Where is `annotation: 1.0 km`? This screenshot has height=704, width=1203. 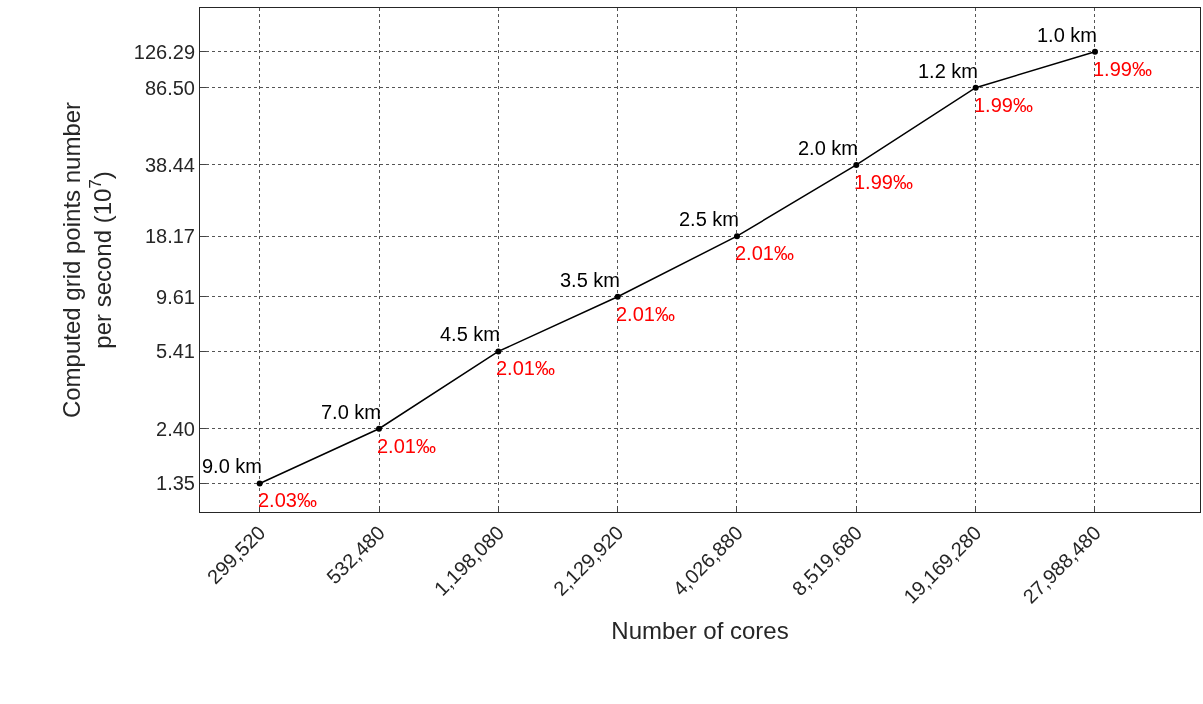
annotation: 1.0 km is located at coordinates (1067, 35).